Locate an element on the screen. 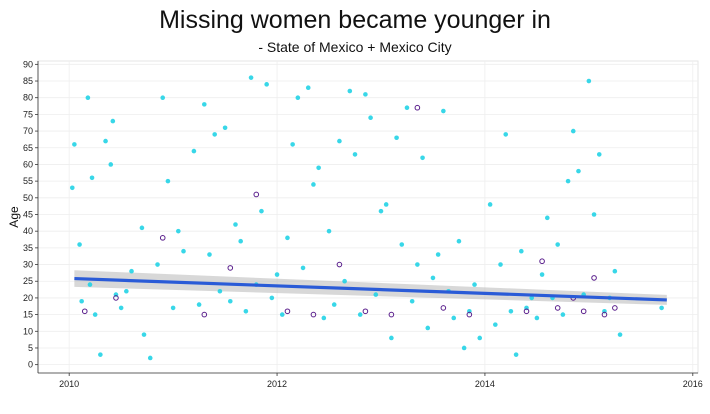 The image size is (710, 414). y-tick-label: 10 is located at coordinates (28, 331).